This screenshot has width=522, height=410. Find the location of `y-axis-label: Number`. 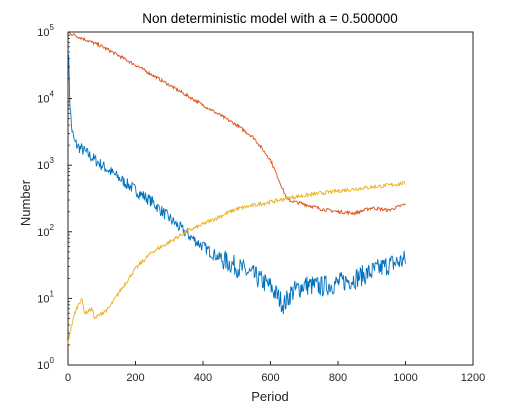

y-axis-label: Number is located at coordinates (25, 202).